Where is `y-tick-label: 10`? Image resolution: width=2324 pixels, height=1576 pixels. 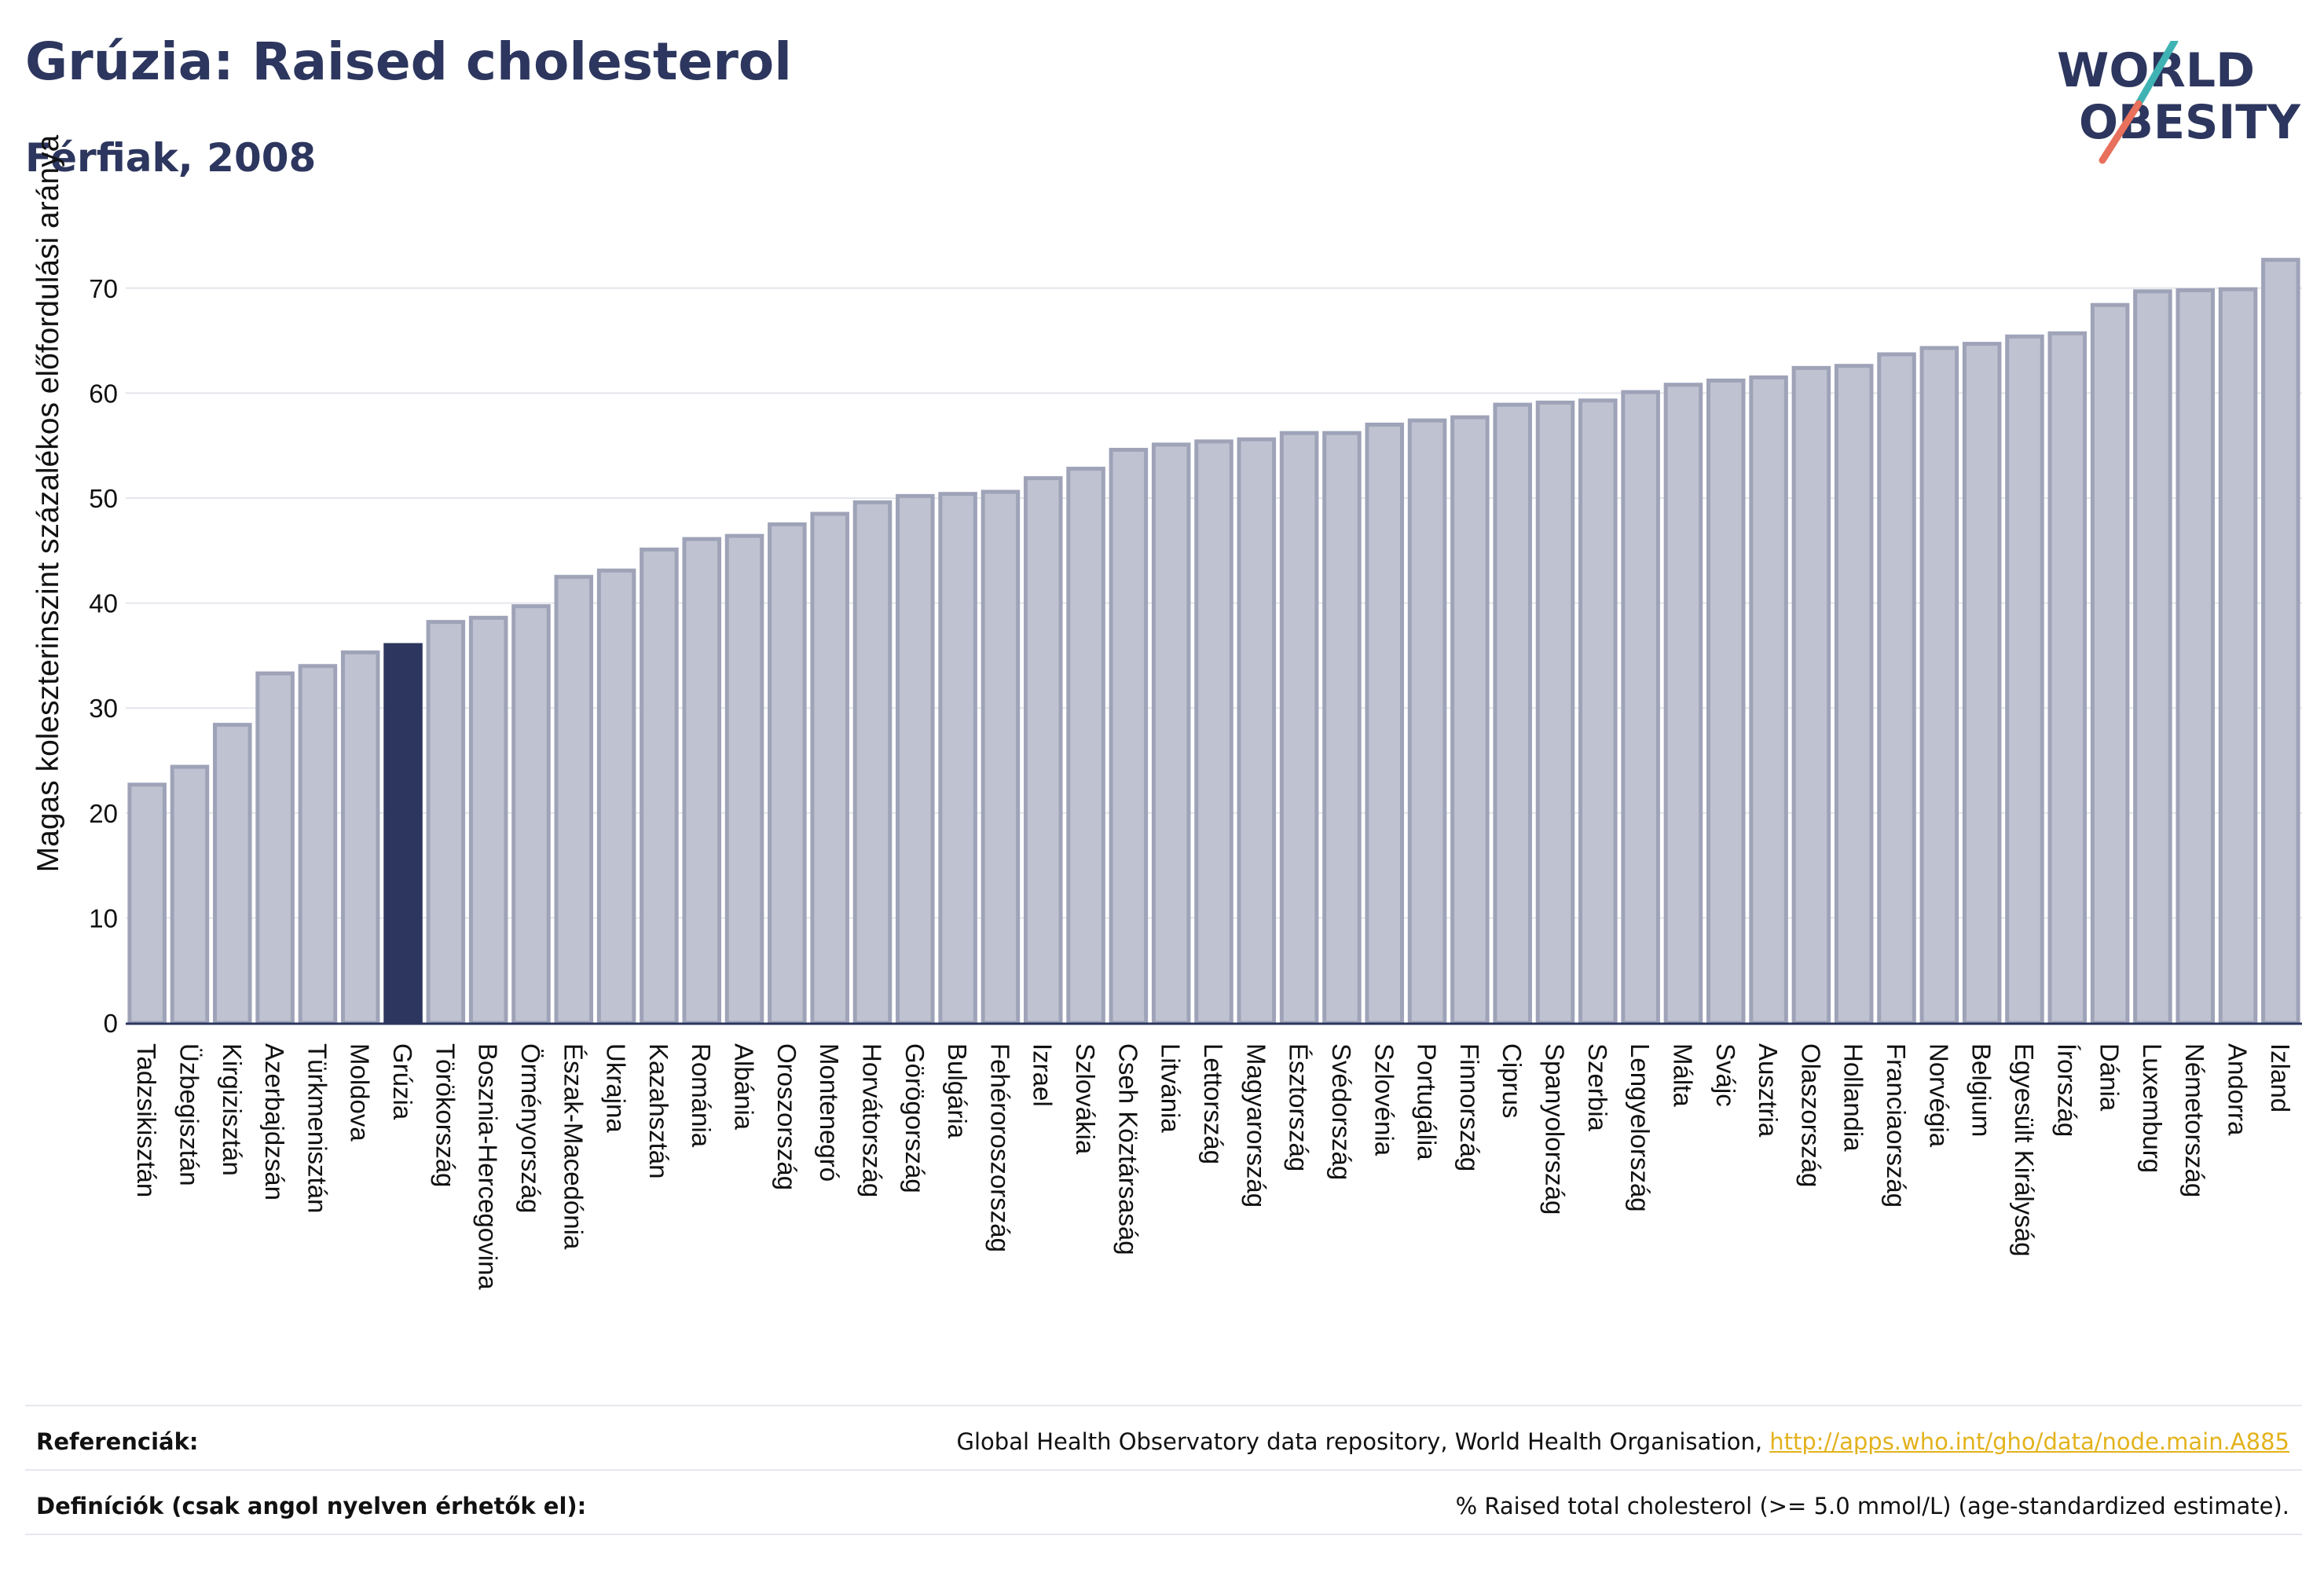 y-tick-label: 10 is located at coordinates (103, 918).